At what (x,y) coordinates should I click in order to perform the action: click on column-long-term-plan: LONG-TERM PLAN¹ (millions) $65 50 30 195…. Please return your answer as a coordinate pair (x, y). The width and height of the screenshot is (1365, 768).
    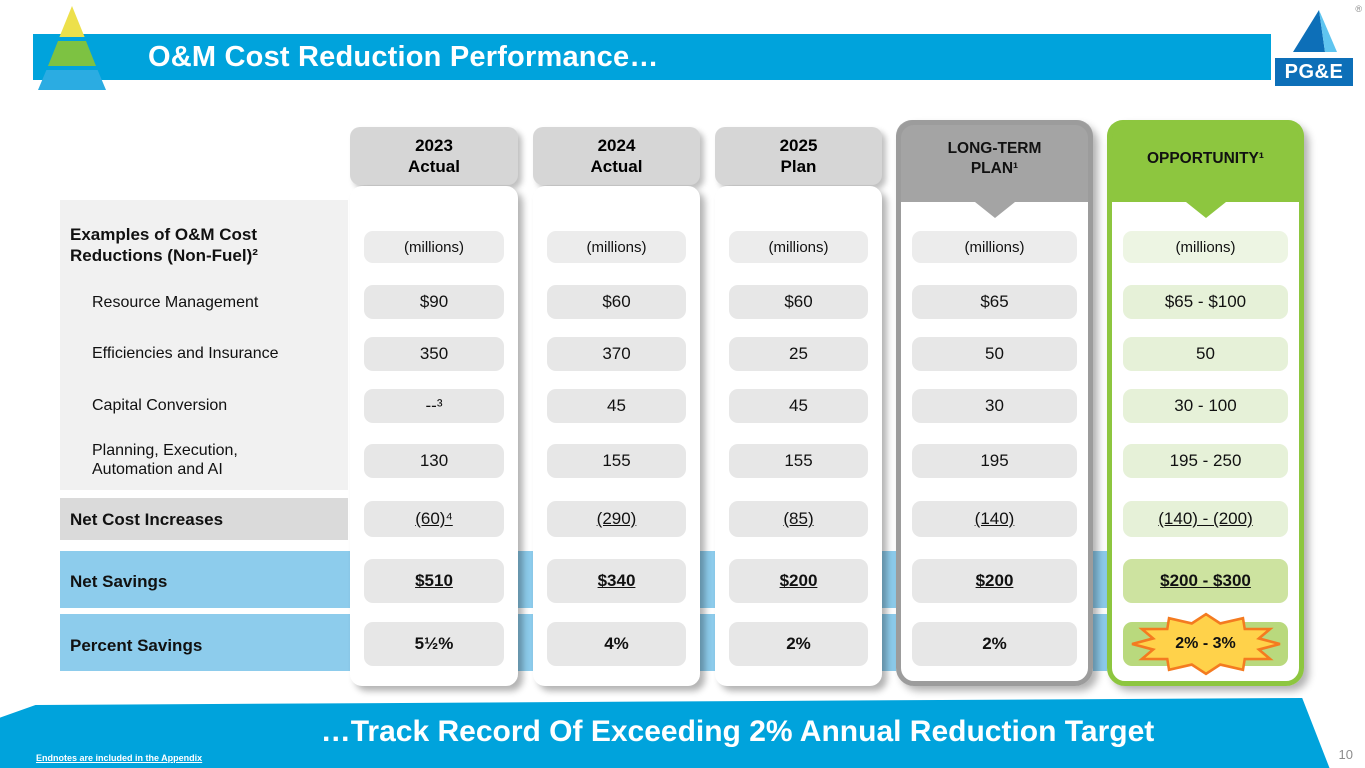
    Looking at the image, I should click on (994, 403).